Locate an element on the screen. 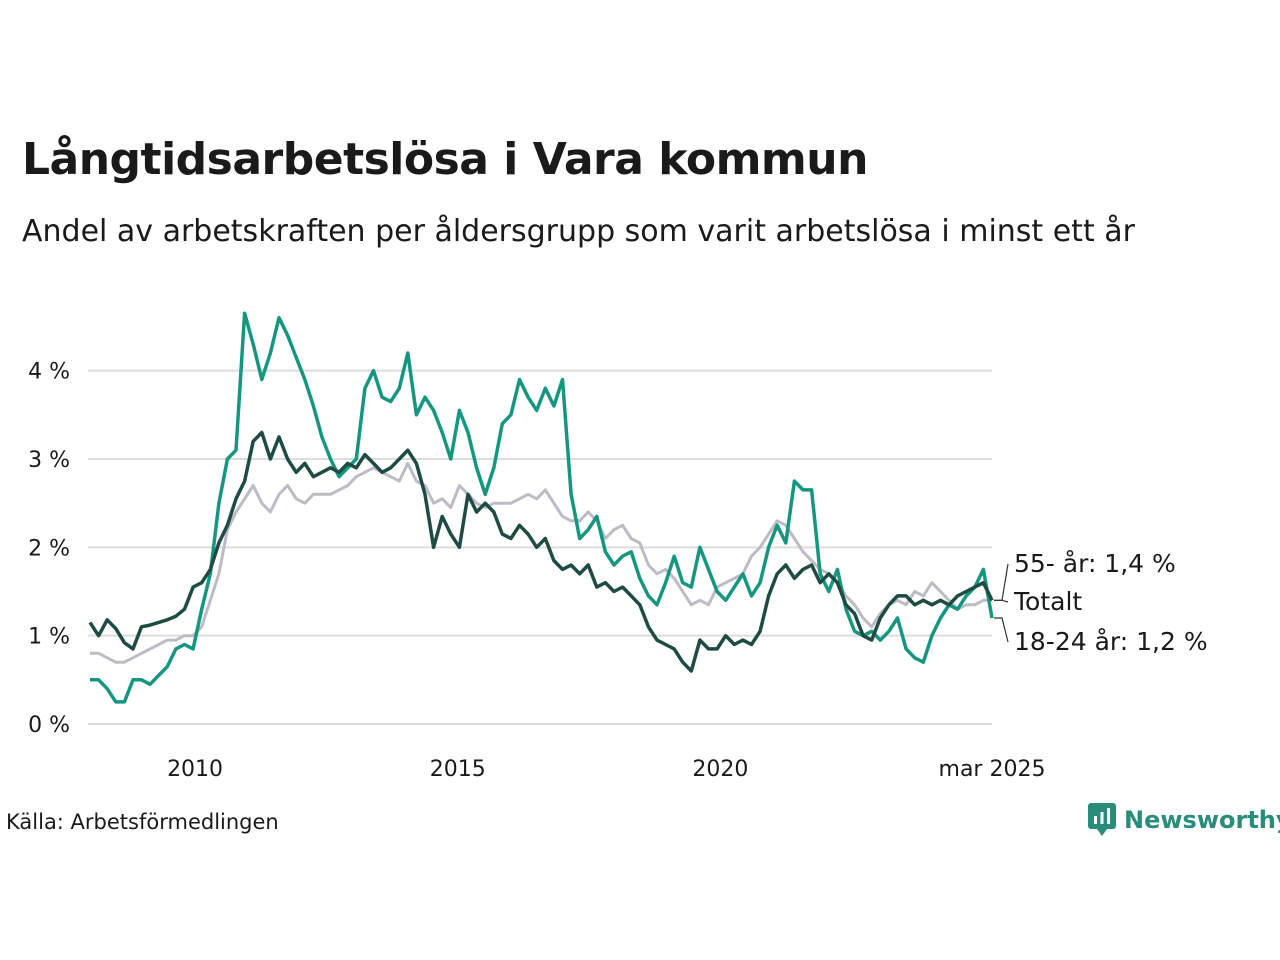 The image size is (1280, 960). newsworthy-logo-icon is located at coordinates (1102, 819).